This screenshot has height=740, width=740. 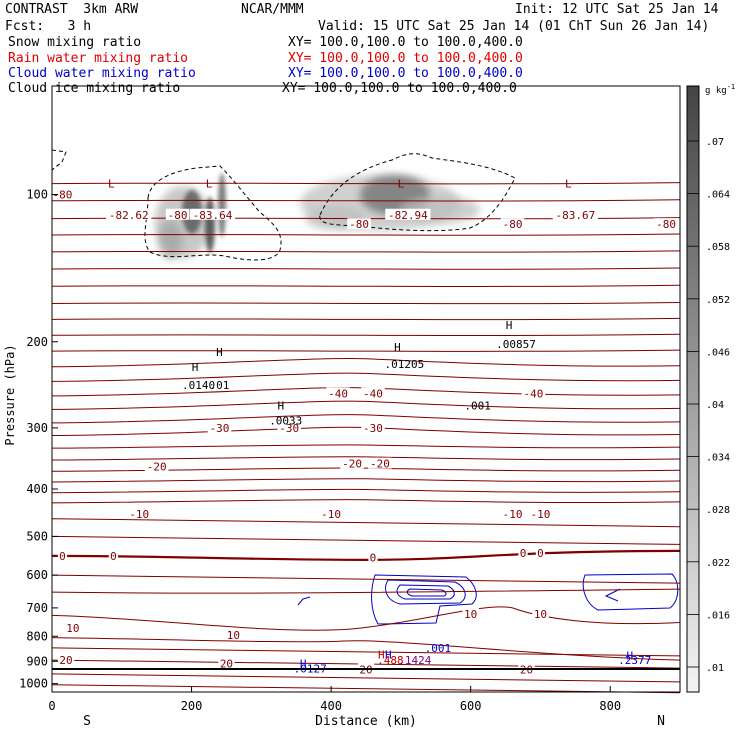 I want to click on colorbar-tick-label: .028, so click(x=718, y=510).